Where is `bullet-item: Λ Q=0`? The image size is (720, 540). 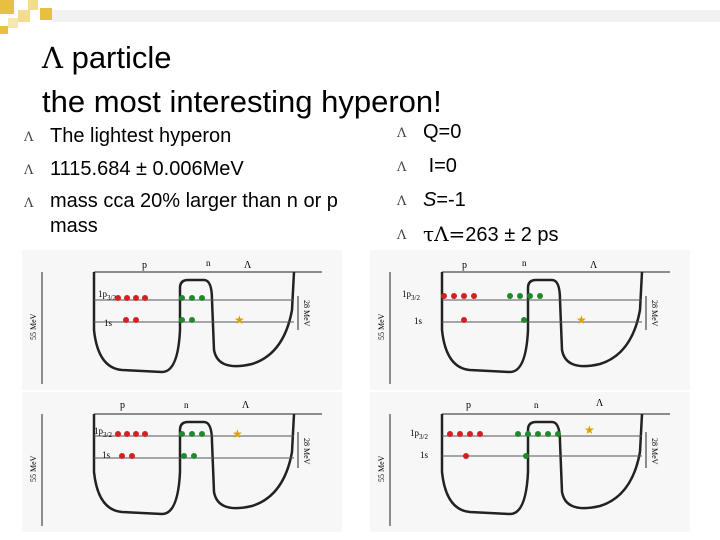 bullet-item: Λ Q=0 is located at coordinates (547, 132).